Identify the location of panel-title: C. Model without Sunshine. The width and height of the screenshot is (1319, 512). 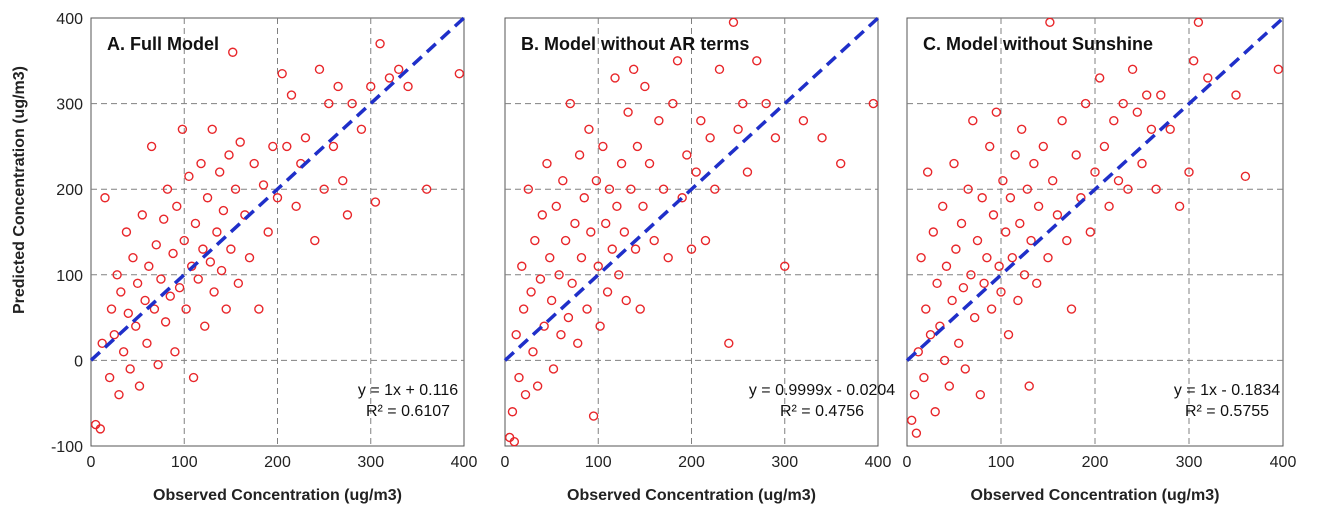
(1038, 44).